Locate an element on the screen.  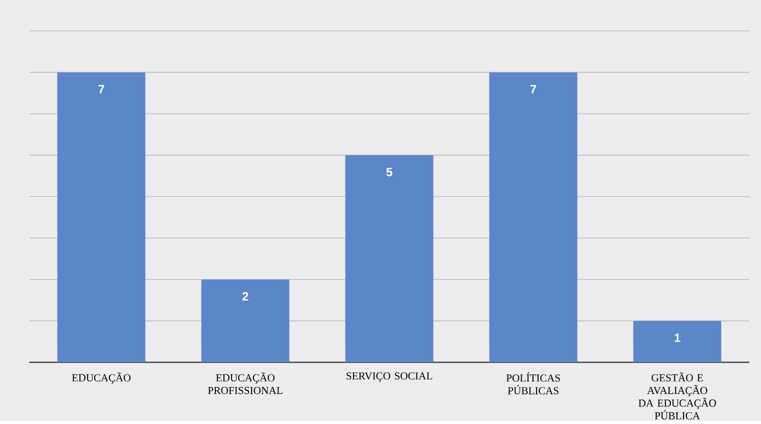
x-tick-label: SERVIÇO SOCIAL is located at coordinates (389, 377).